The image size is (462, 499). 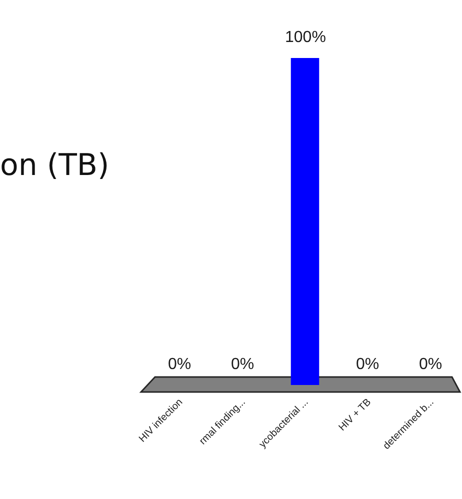 What do you see at coordinates (305, 37) in the screenshot?
I see `data-label: 100%` at bounding box center [305, 37].